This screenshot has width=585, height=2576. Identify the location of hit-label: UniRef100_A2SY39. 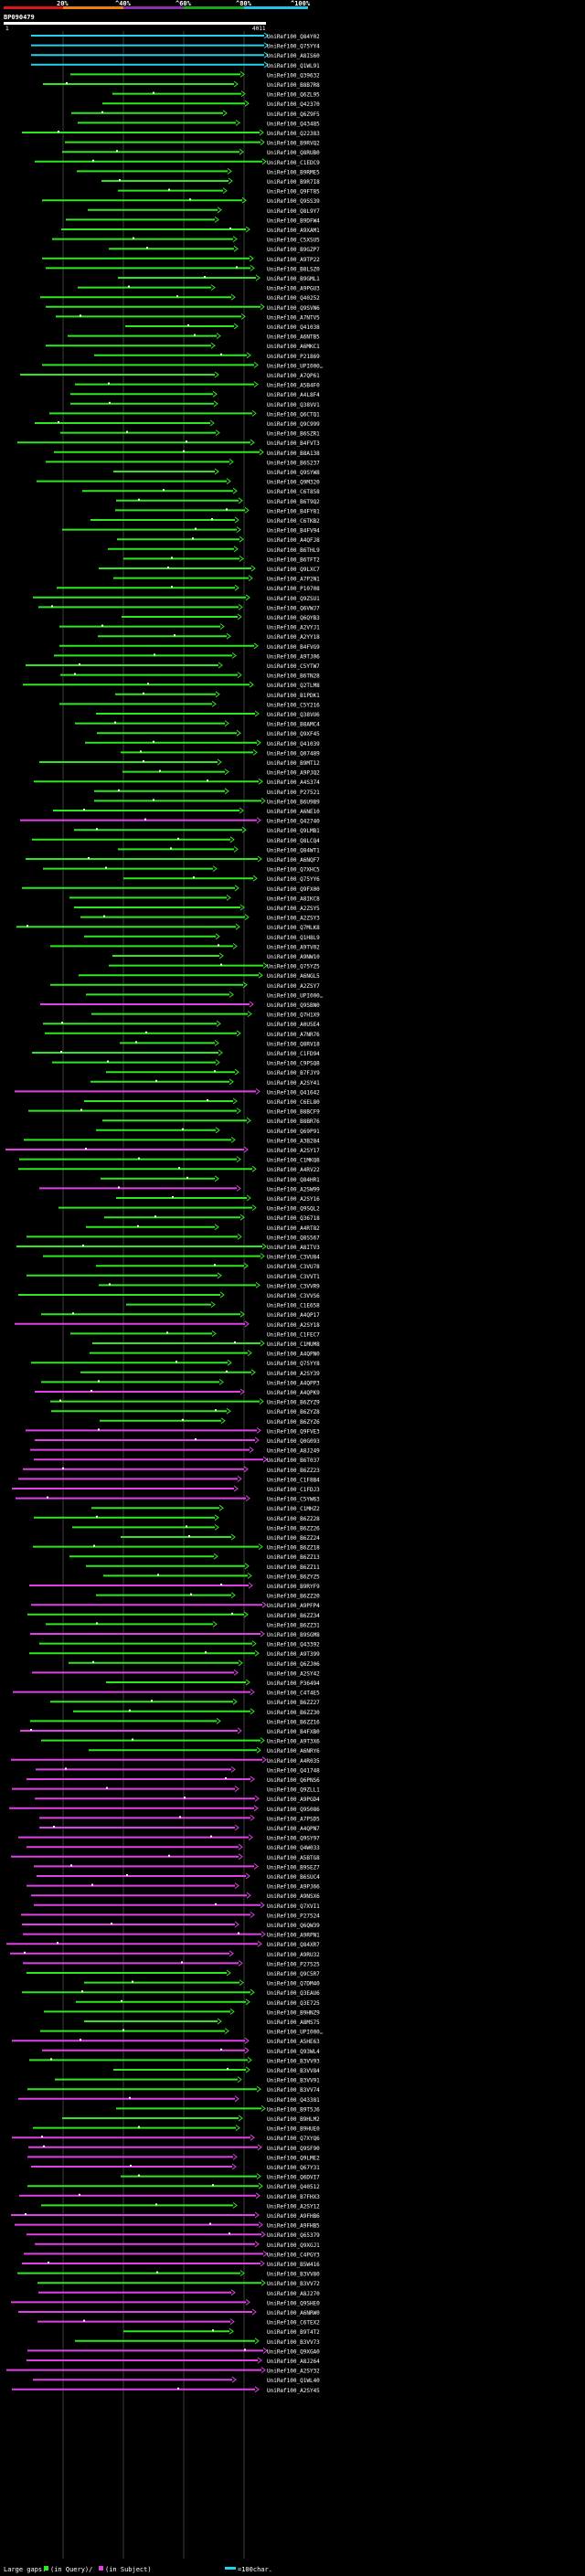
(294, 1374).